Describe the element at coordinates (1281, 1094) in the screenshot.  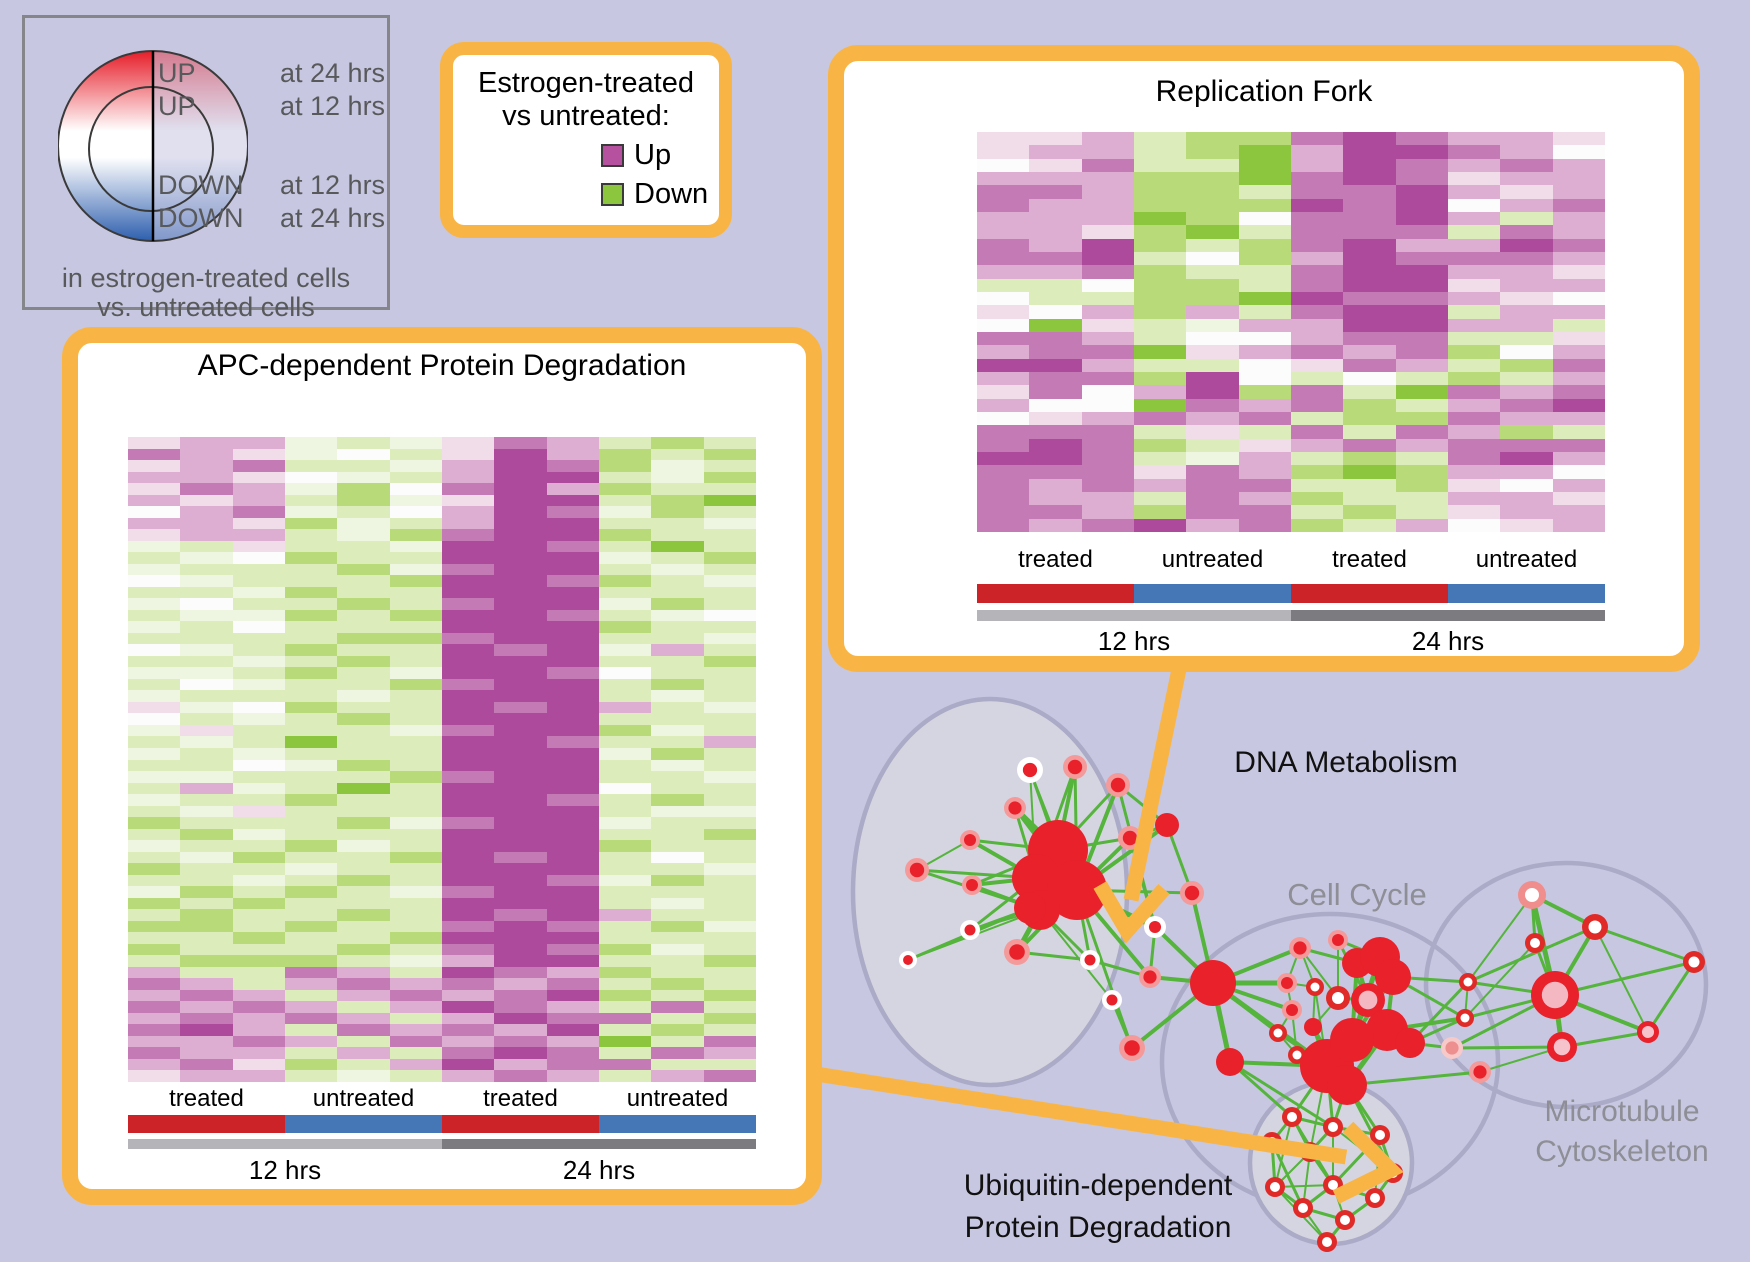
I see `network-edge` at that location.